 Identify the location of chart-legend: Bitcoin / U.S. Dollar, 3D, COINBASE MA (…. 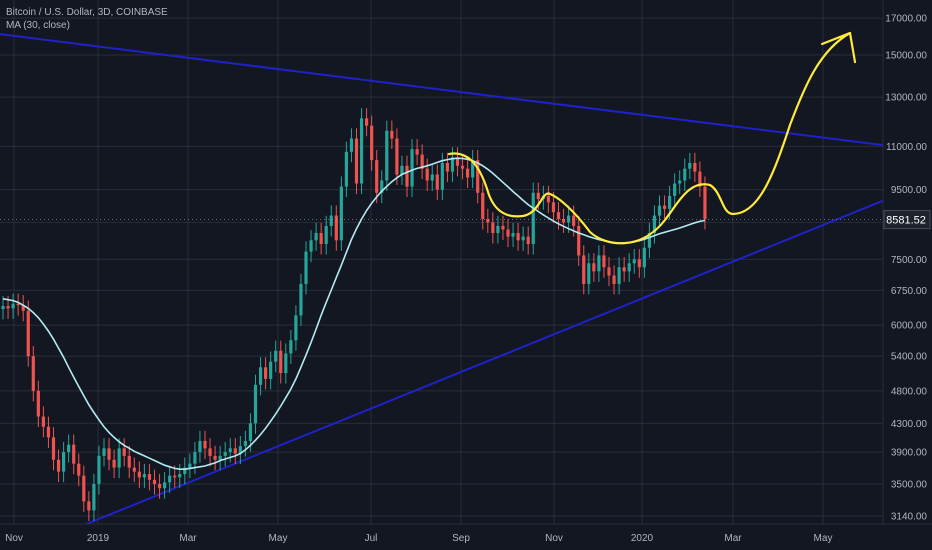
(87, 19).